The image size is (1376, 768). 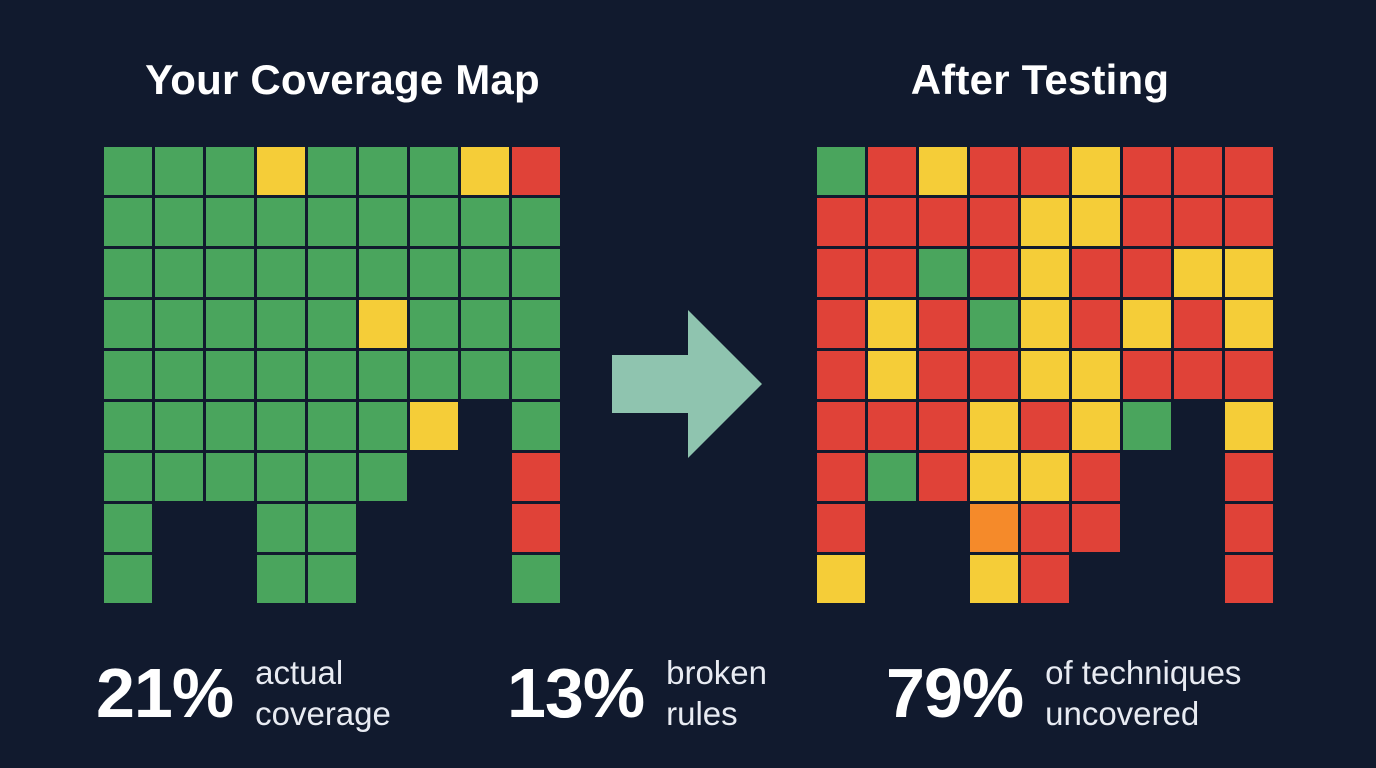 I want to click on stat-label-line: actual, so click(x=299, y=672).